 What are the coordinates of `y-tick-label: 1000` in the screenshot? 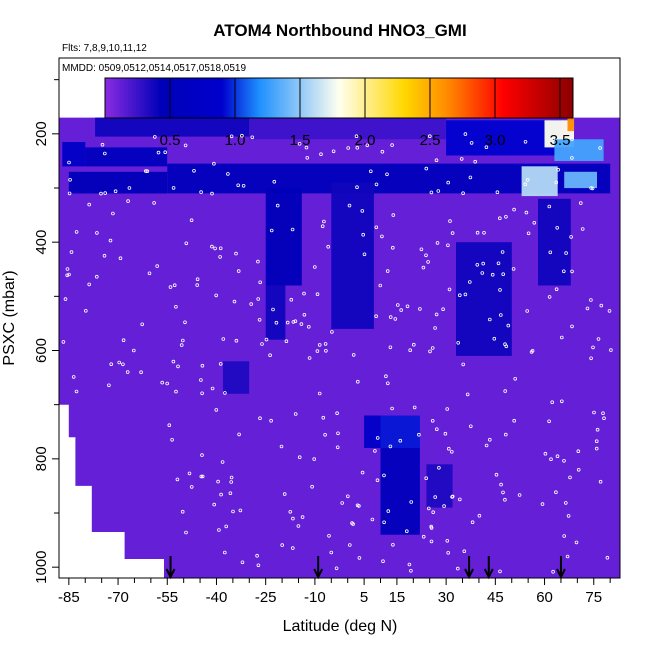 It's located at (41, 566).